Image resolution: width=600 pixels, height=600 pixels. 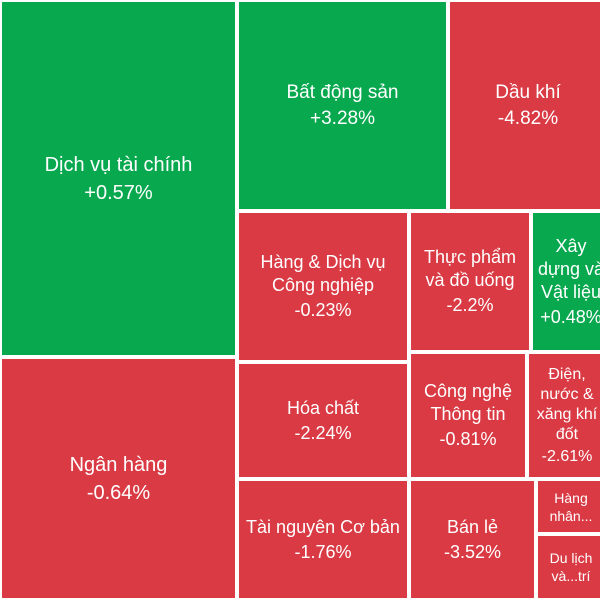 What do you see at coordinates (118, 492) in the screenshot?
I see `sector-change-label: -0.64%` at bounding box center [118, 492].